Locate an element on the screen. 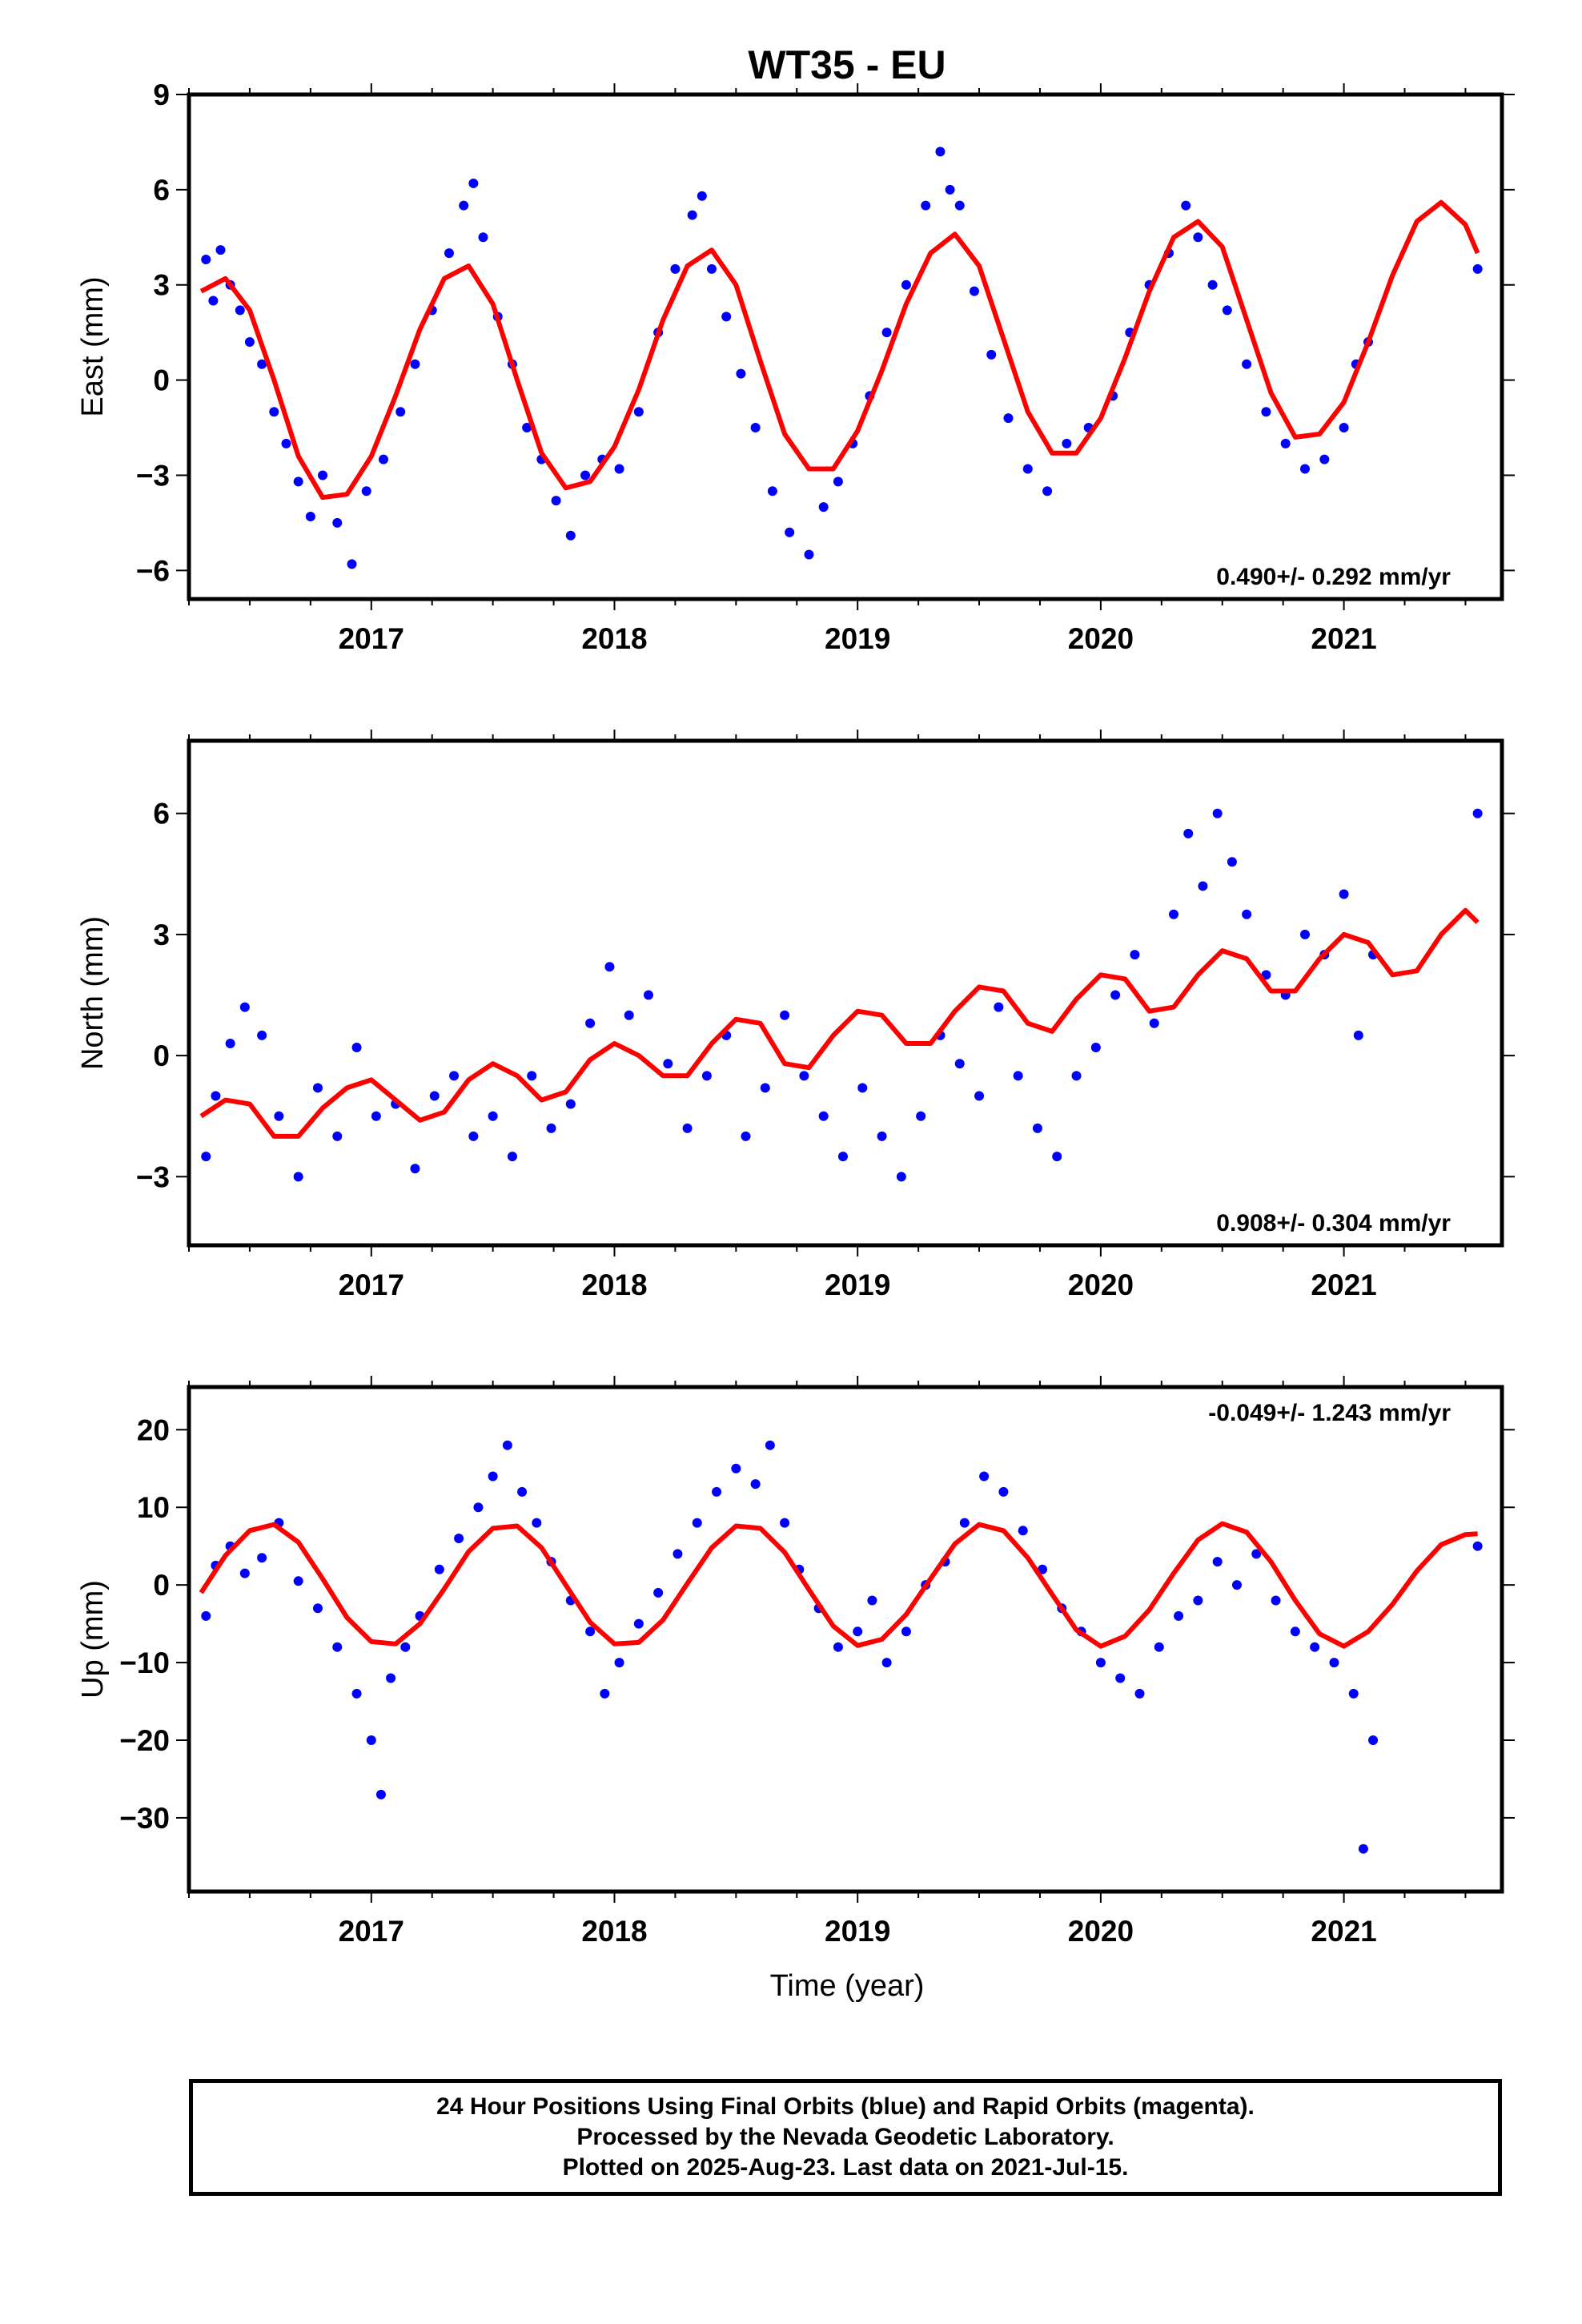 This screenshot has height=2324, width=1582. y-tick-label: −10 is located at coordinates (144, 1663).